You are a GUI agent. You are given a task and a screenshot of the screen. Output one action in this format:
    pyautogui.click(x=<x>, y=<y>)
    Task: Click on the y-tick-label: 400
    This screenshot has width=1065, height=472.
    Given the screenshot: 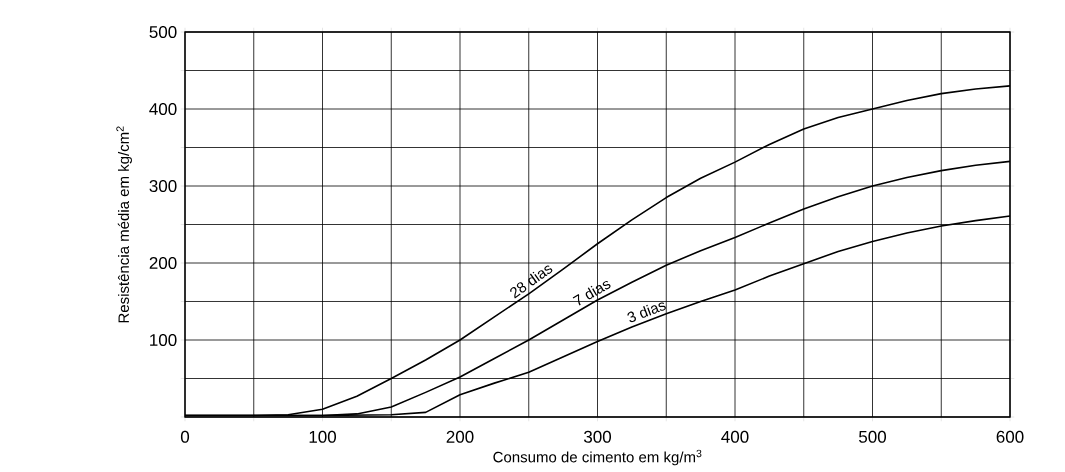 What is the action you would take?
    pyautogui.click(x=163, y=109)
    